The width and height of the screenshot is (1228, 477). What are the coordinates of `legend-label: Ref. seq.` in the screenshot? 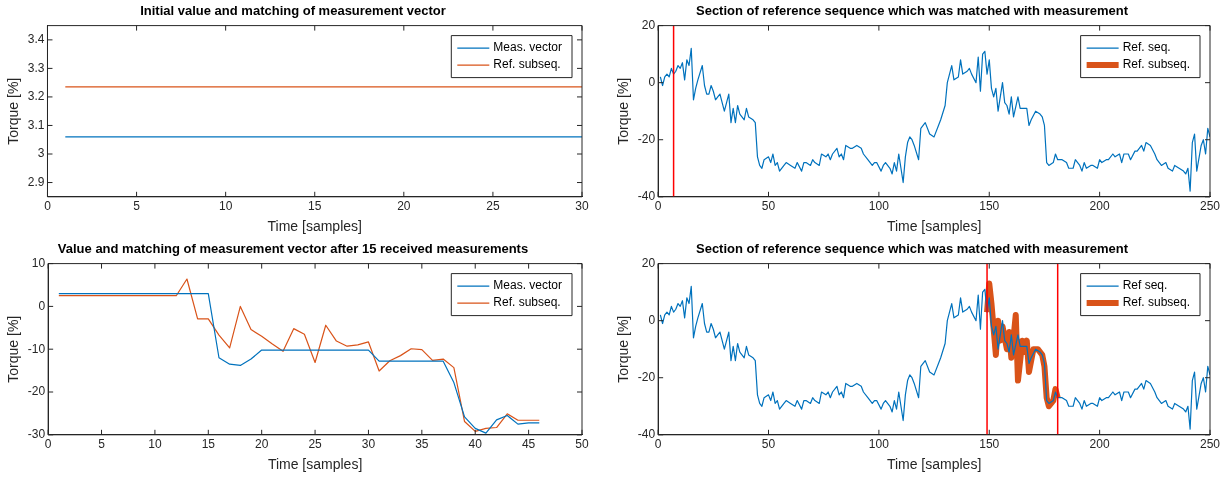 It's located at (1146, 47).